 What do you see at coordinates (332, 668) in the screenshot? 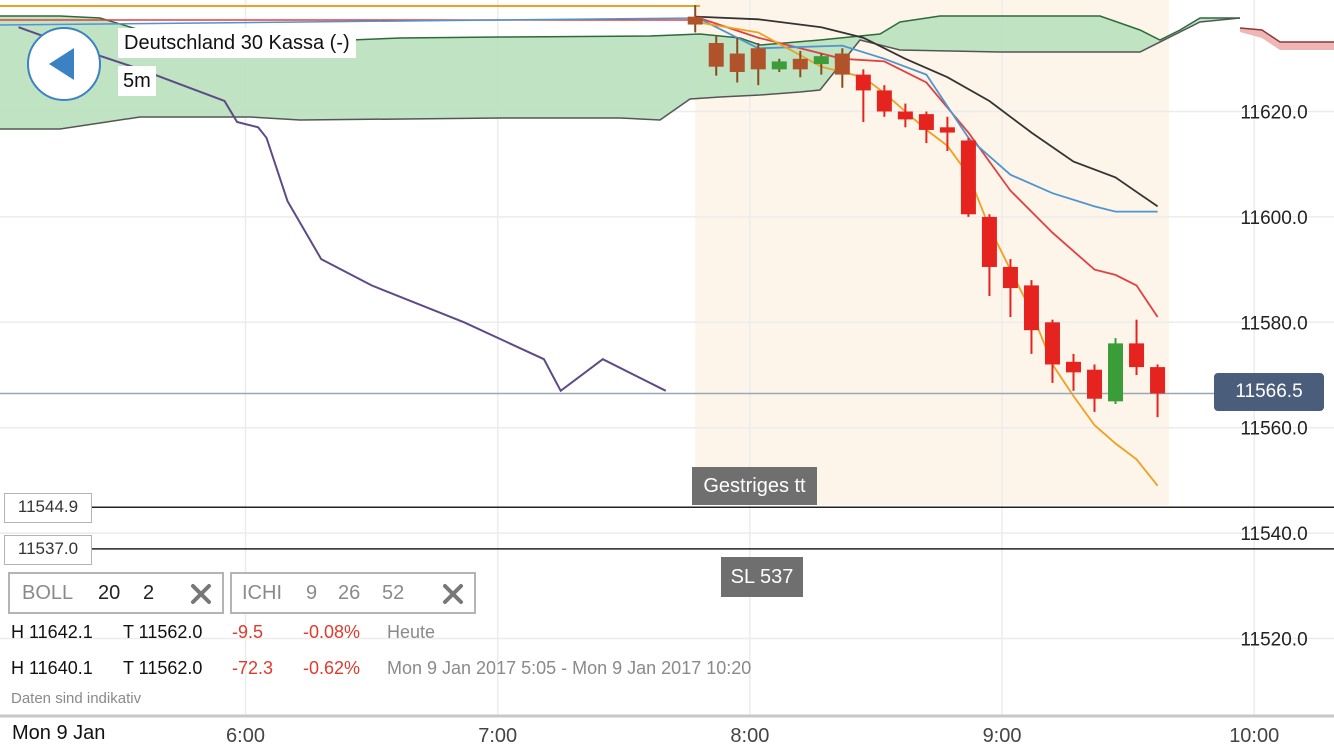
I see `stat-percent: -0.62%` at bounding box center [332, 668].